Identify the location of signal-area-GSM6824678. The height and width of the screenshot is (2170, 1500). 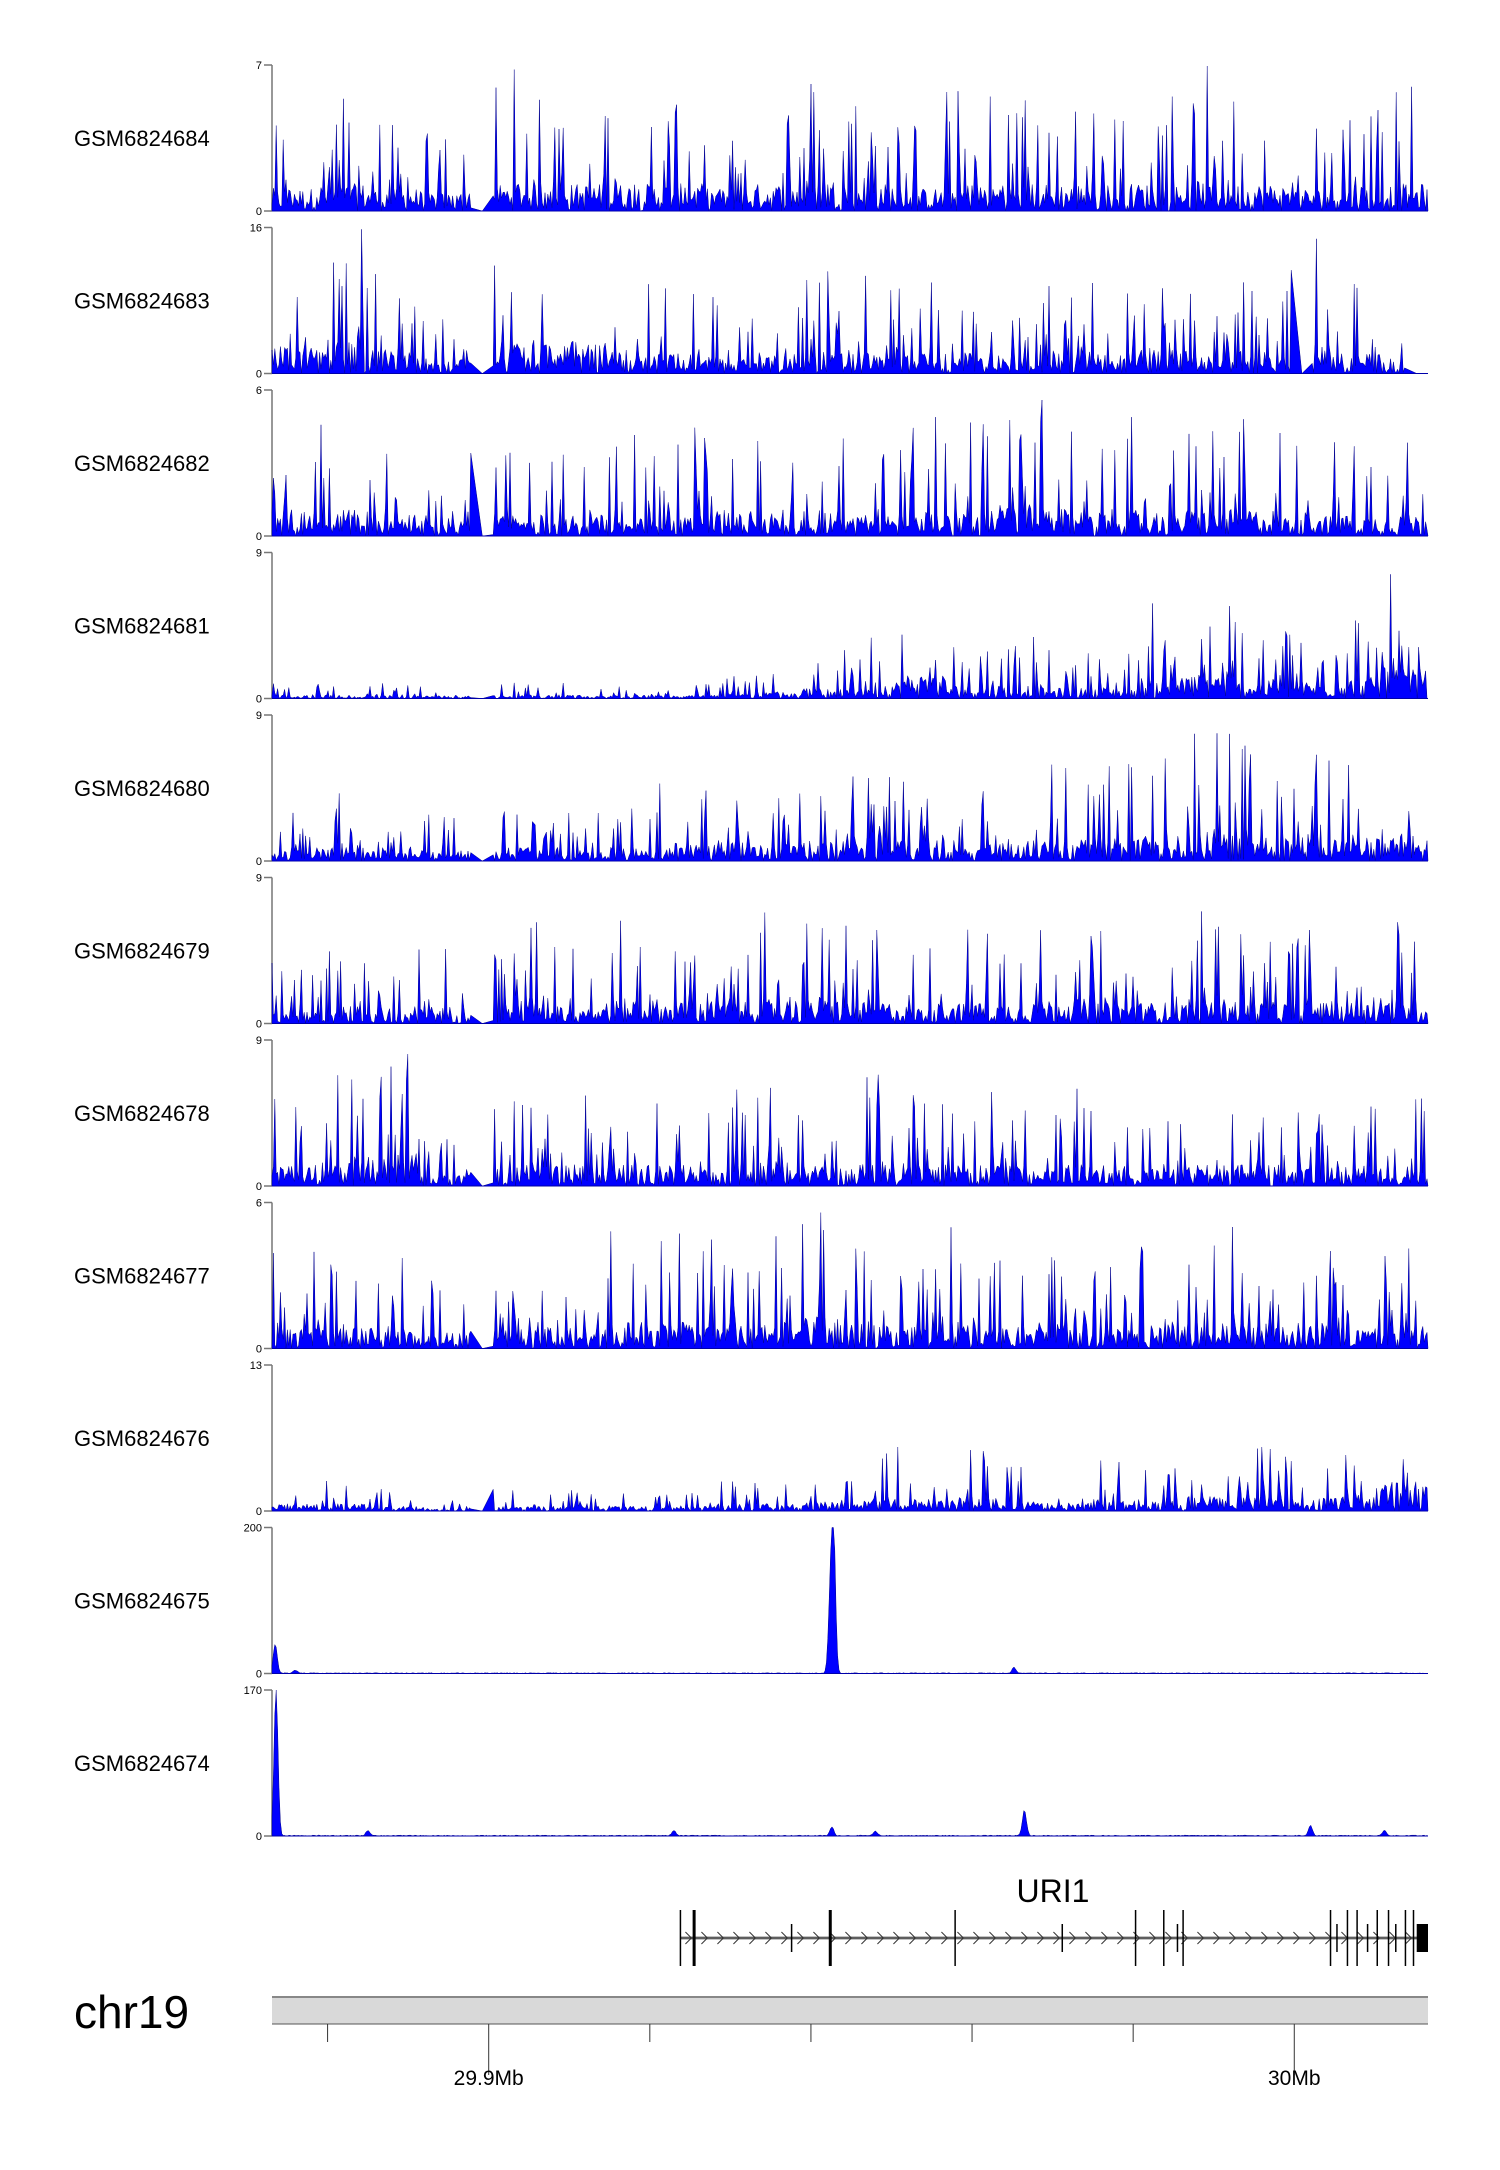
(850, 1120).